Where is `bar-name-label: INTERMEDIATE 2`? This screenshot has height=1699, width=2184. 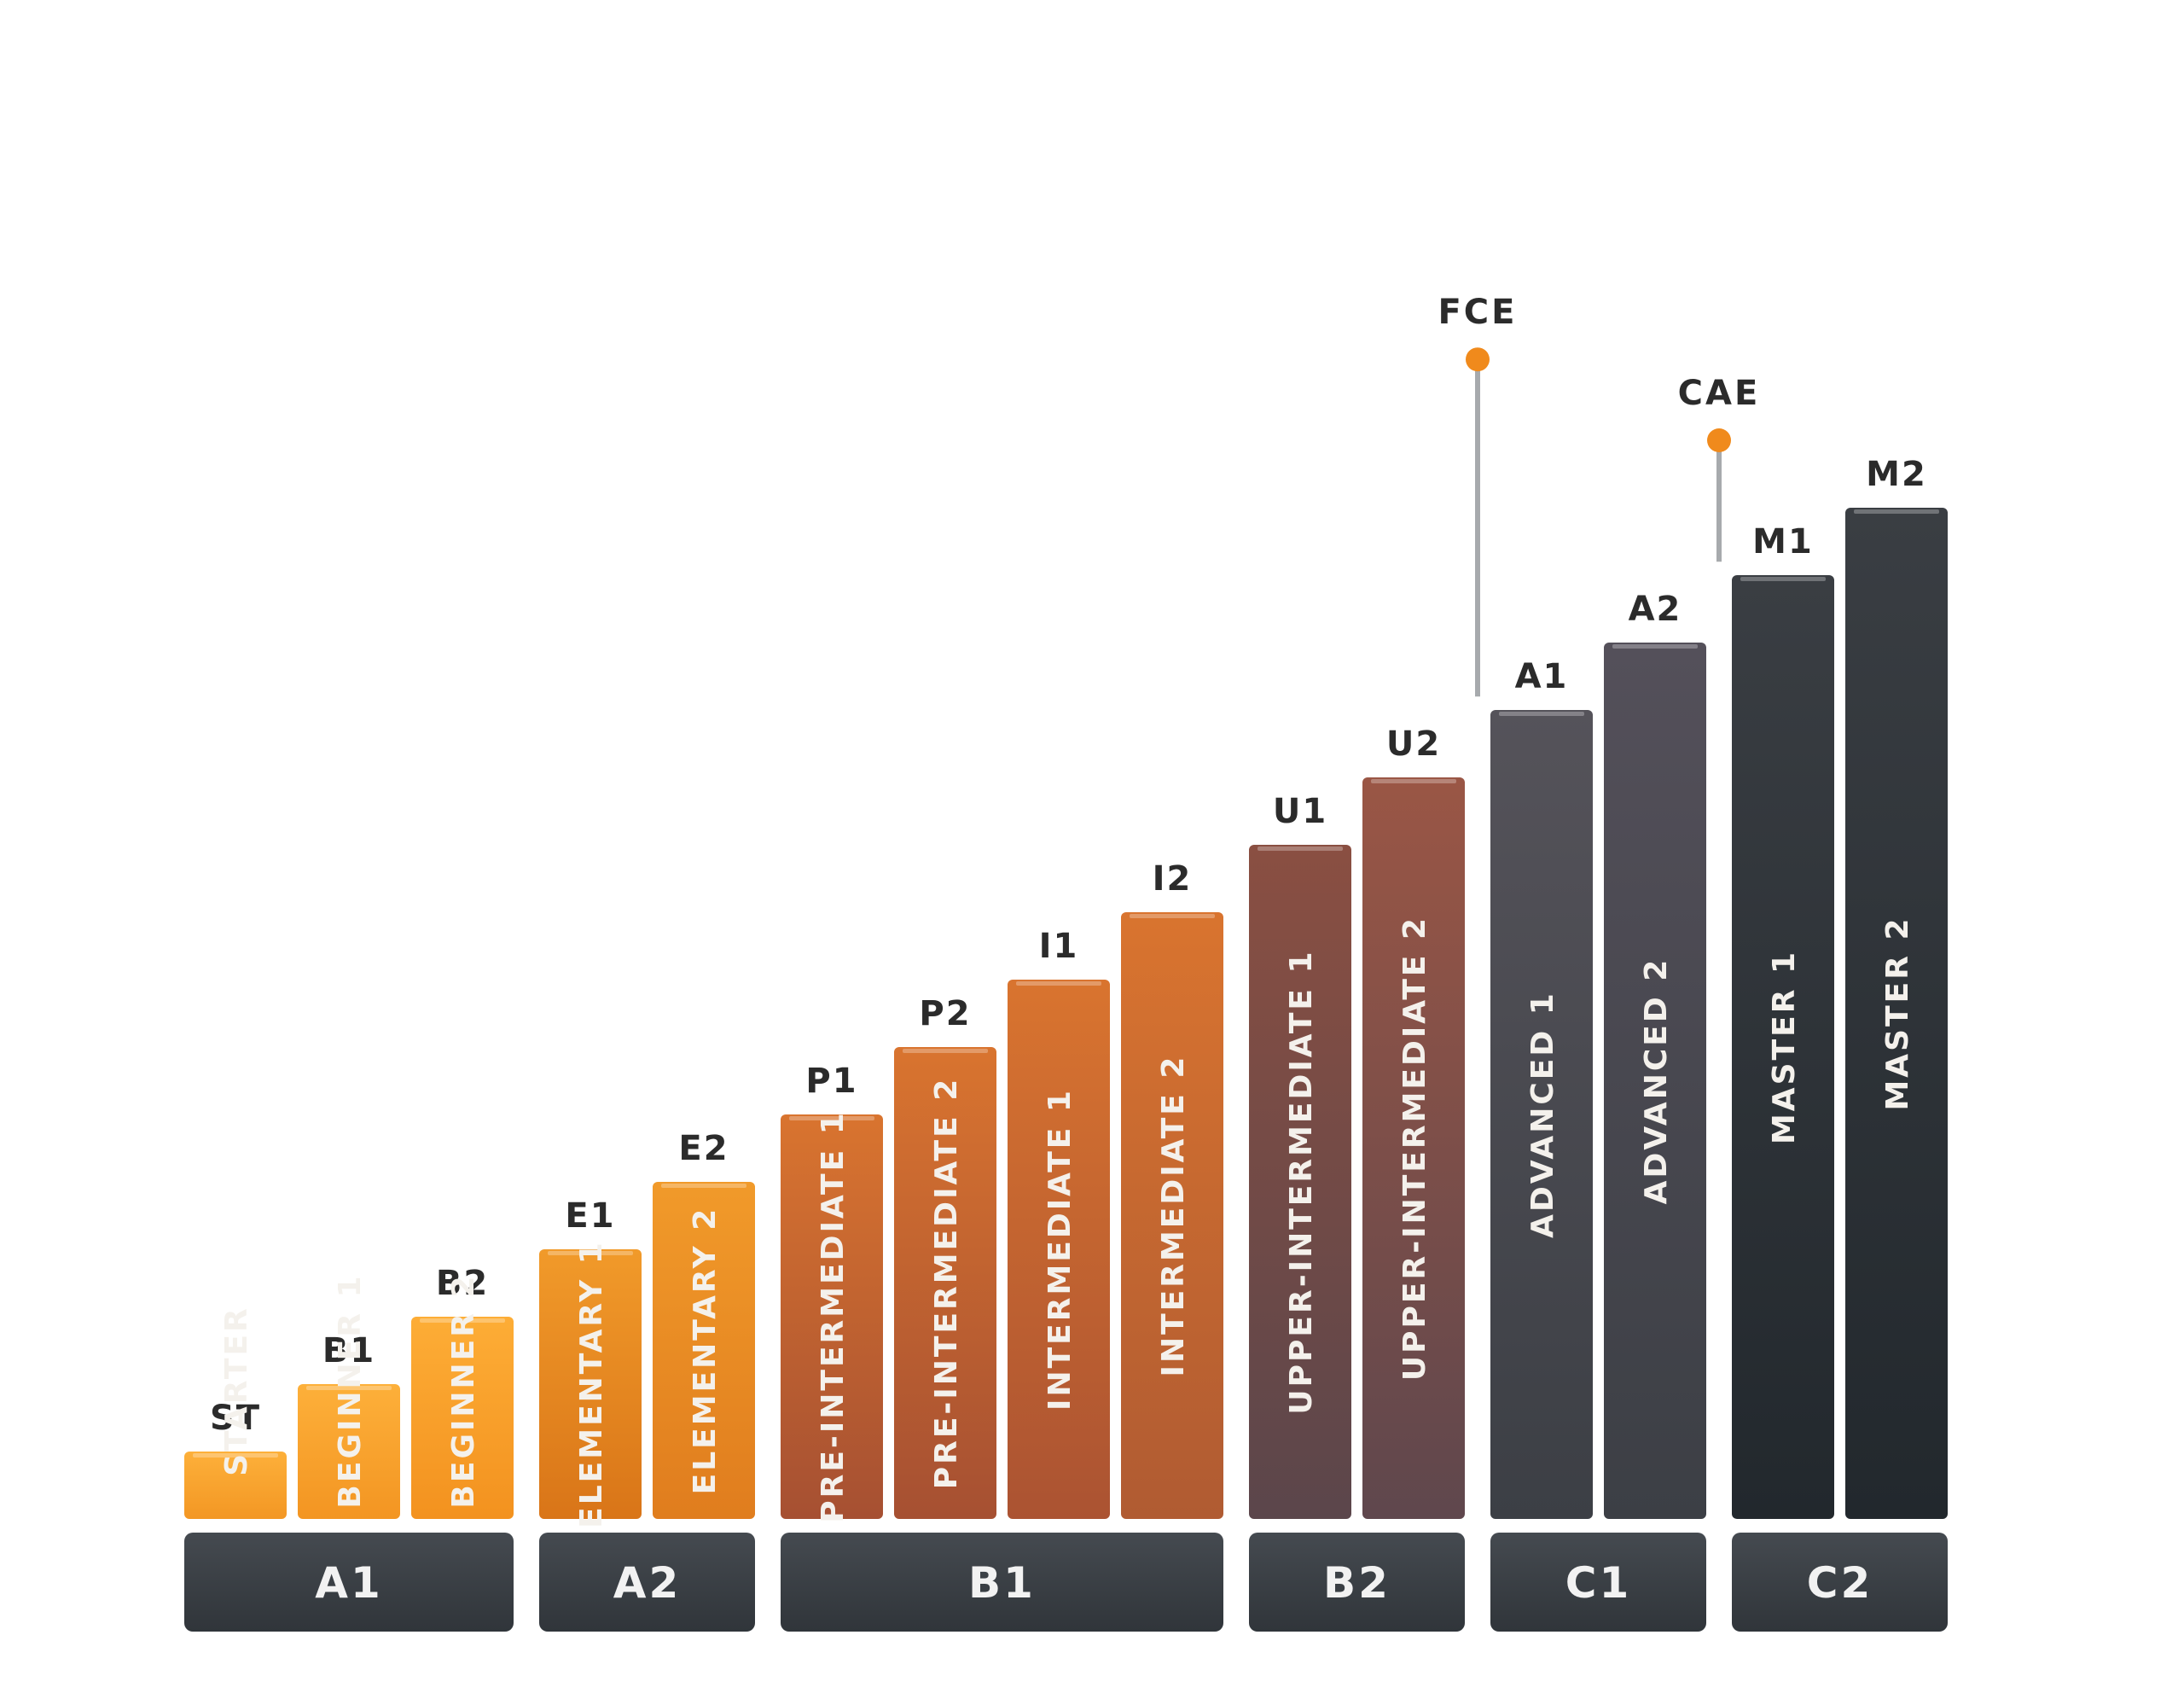
bar-name-label: INTERMEDIATE 2 is located at coordinates (1173, 1216).